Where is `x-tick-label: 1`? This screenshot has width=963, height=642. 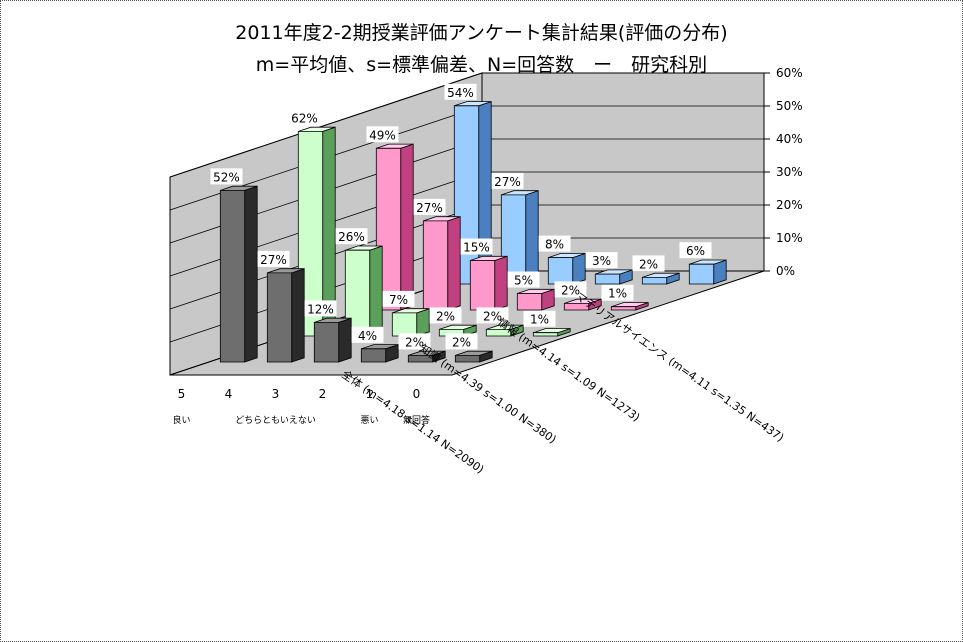
x-tick-label: 1 is located at coordinates (370, 394).